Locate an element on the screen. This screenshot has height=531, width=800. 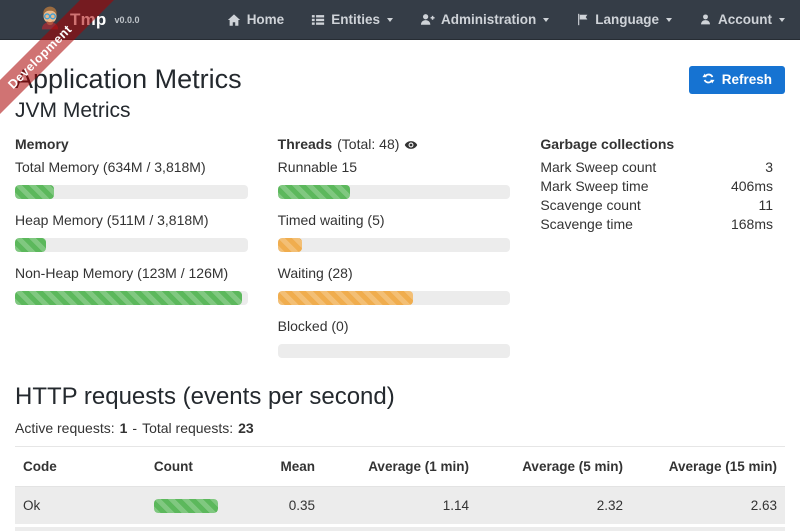
gc-label: Scavenge time is located at coordinates (586, 224).